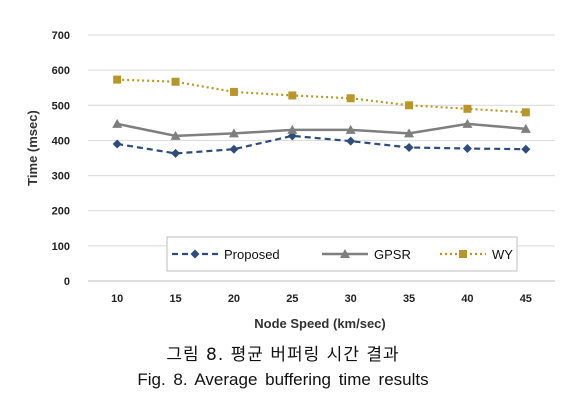 Image resolution: width=566 pixels, height=406 pixels. What do you see at coordinates (366, 254) in the screenshot?
I see `legend-item-gpsr: GPSR` at bounding box center [366, 254].